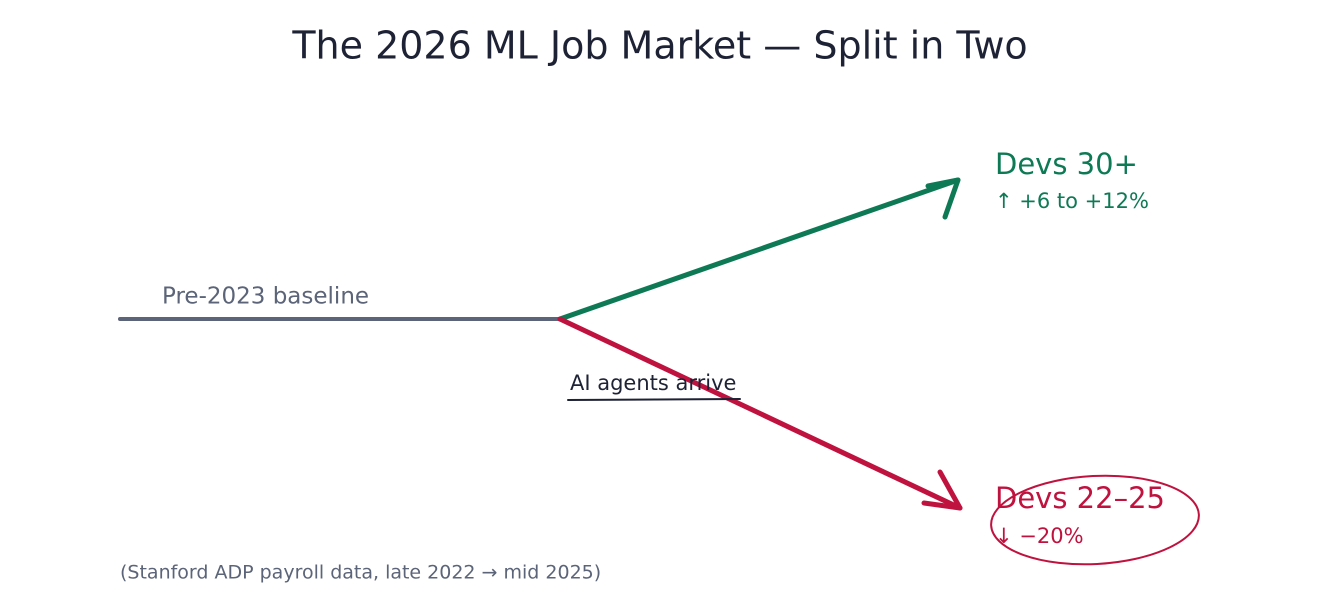 The height and width of the screenshot is (600, 1320). Describe the element at coordinates (653, 383) in the screenshot. I see `event-label: AI agents arrive` at that location.